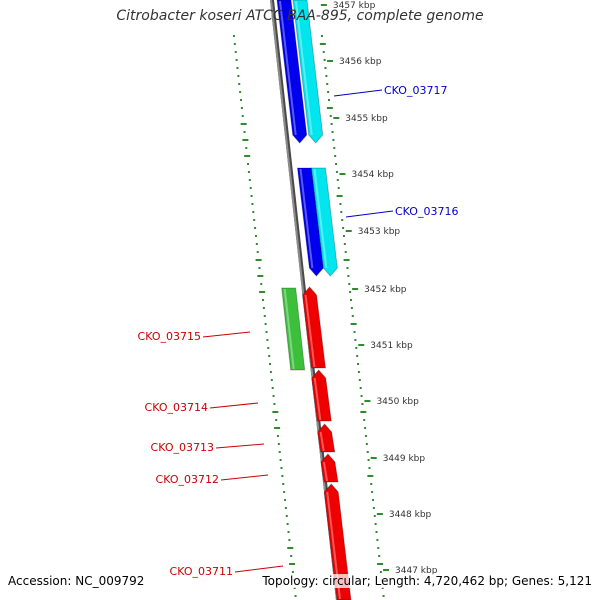 Image resolution: width=600 pixels, height=600 pixels. I want to click on scale-label: 3456 kbp, so click(360, 62).